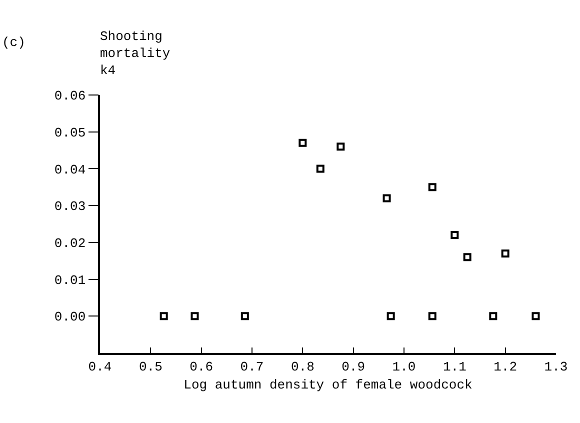  Describe the element at coordinates (14, 42) in the screenshot. I see `chart-title: (c)` at that location.